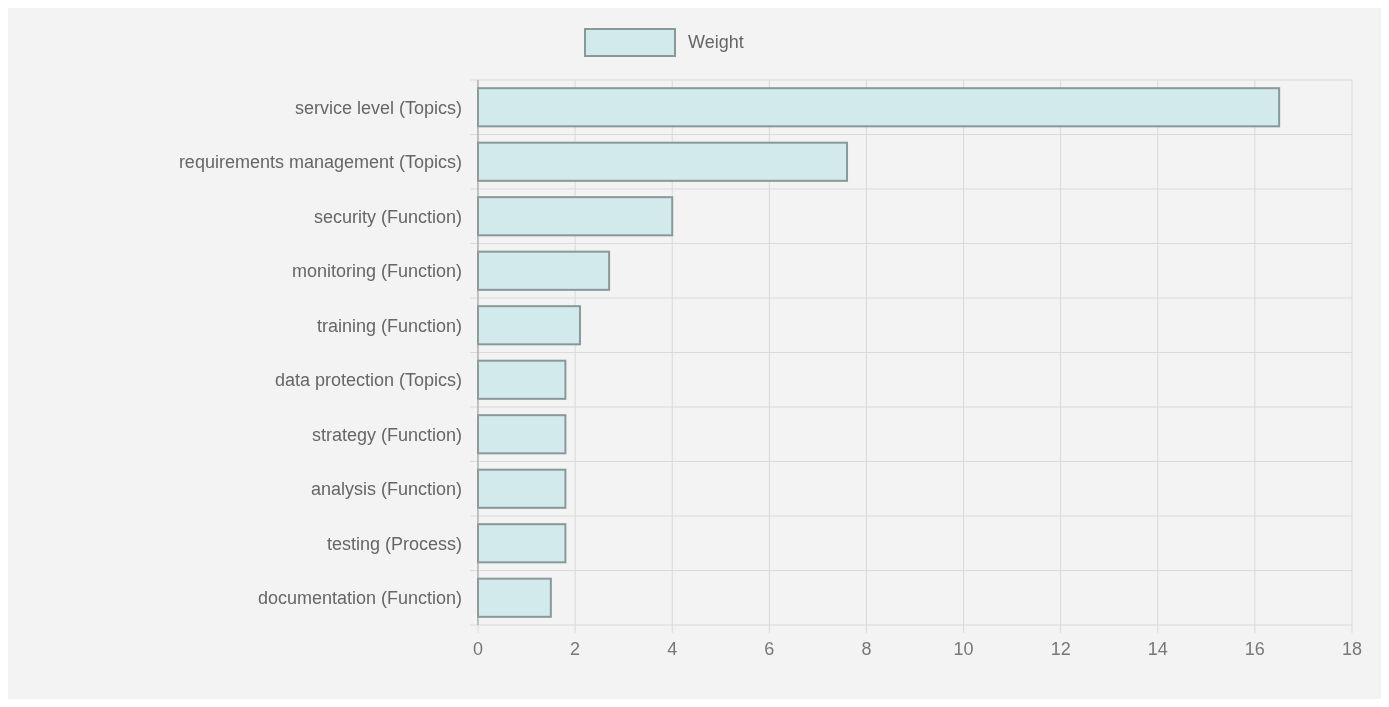 This screenshot has width=1389, height=707. What do you see at coordinates (387, 216) in the screenshot?
I see `y-tick-label: security (Function)` at bounding box center [387, 216].